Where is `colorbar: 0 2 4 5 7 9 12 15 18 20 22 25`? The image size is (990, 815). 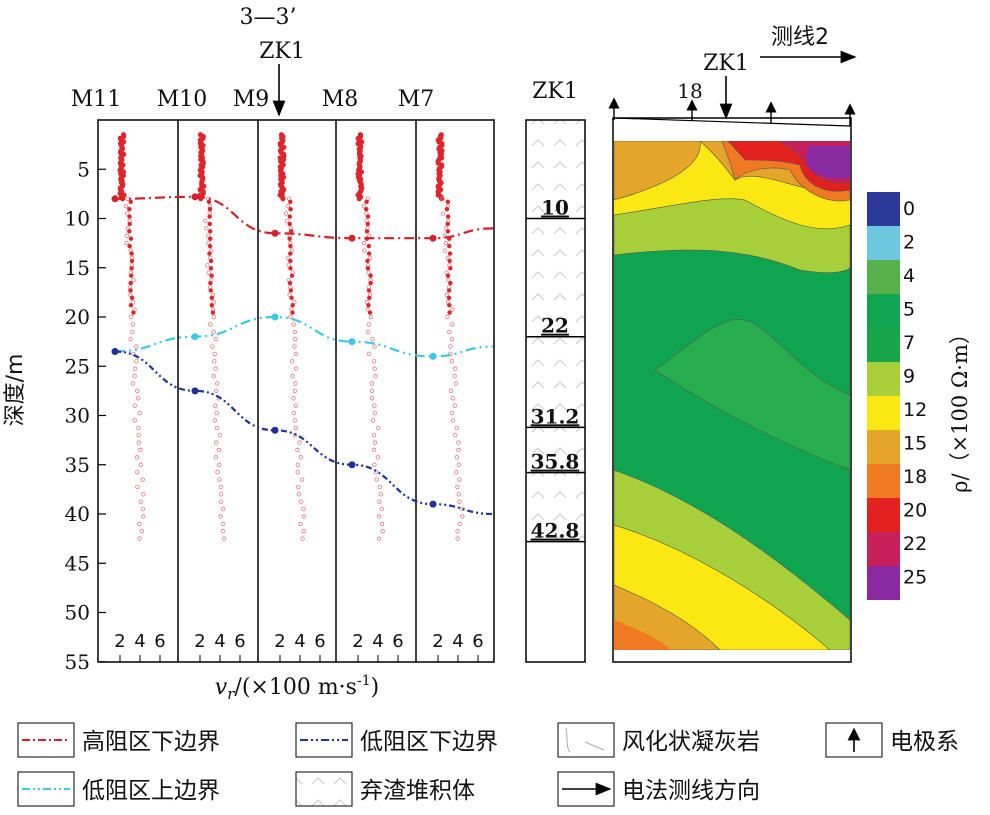
colorbar: 0 2 4 5 7 9 12 15 18 20 22 25 is located at coordinates (897, 396).